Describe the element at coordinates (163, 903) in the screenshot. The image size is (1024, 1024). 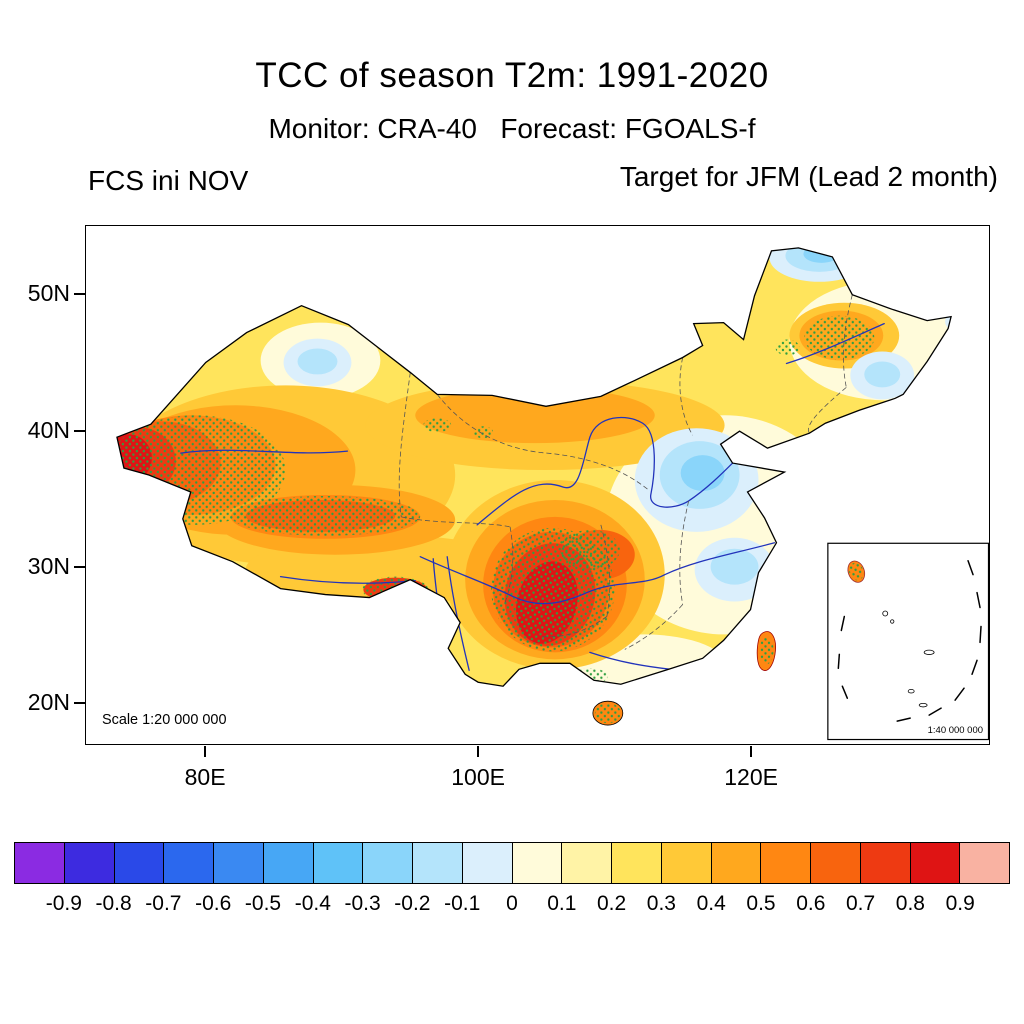
I see `colorbar-tick-label: -0.7` at that location.